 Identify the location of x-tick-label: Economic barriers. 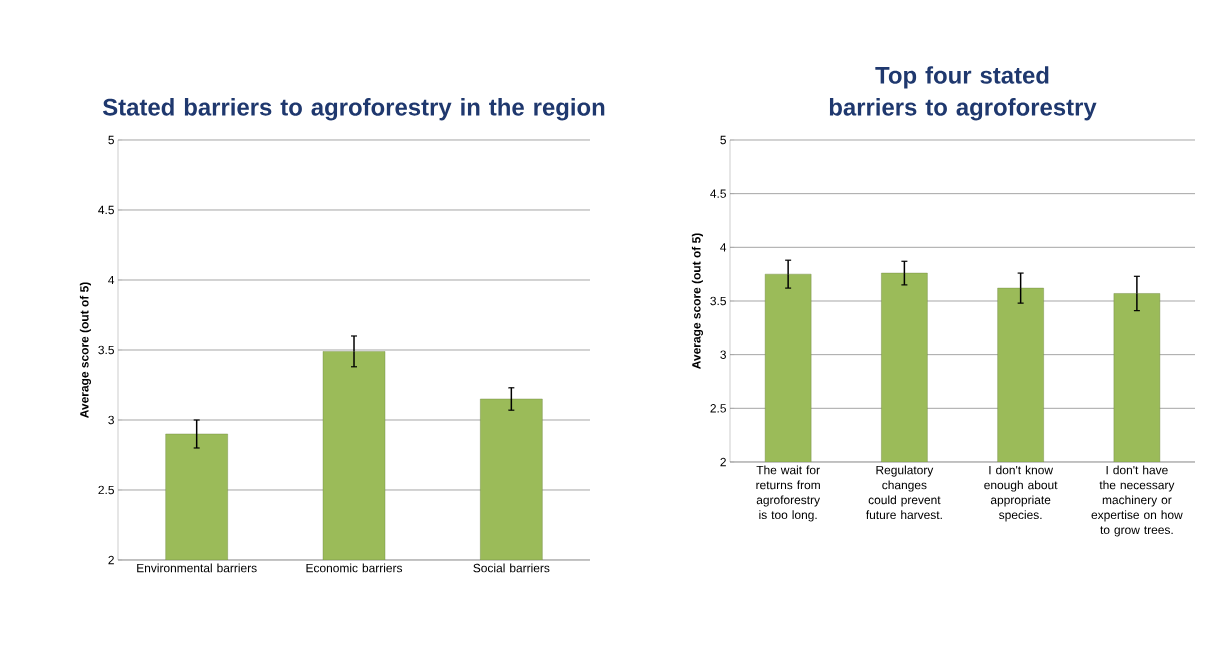
(354, 568).